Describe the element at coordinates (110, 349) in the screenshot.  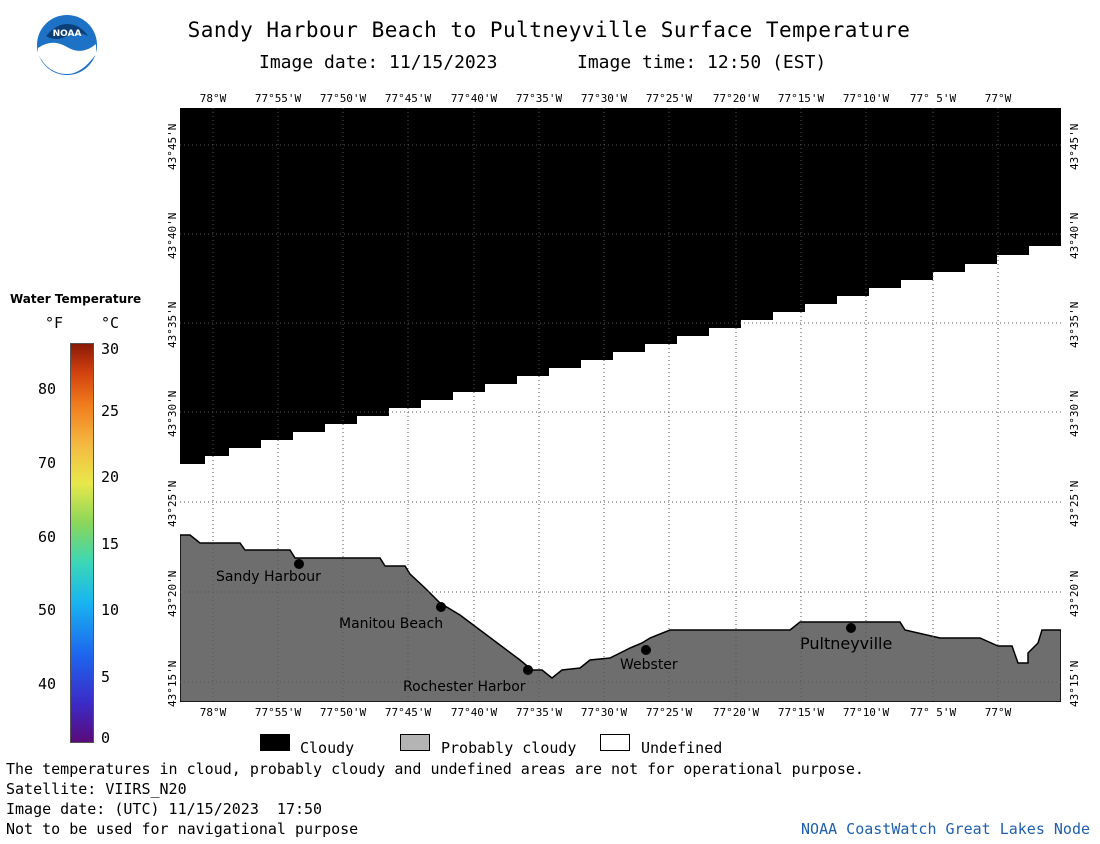
I see `c-tick: 30` at that location.